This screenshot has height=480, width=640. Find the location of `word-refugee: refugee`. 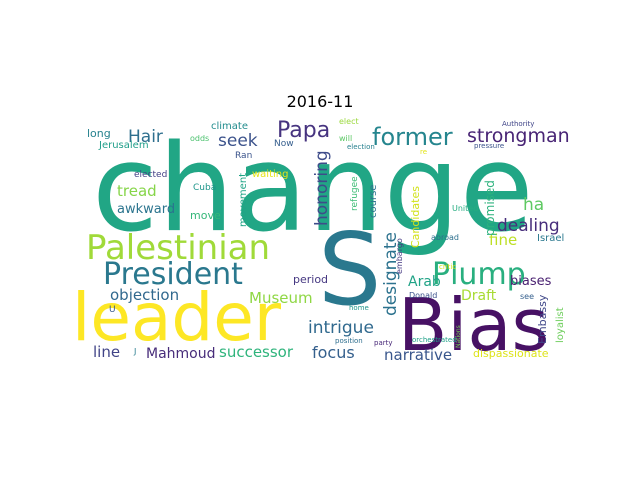

word-refugee: refugee is located at coordinates (355, 193).